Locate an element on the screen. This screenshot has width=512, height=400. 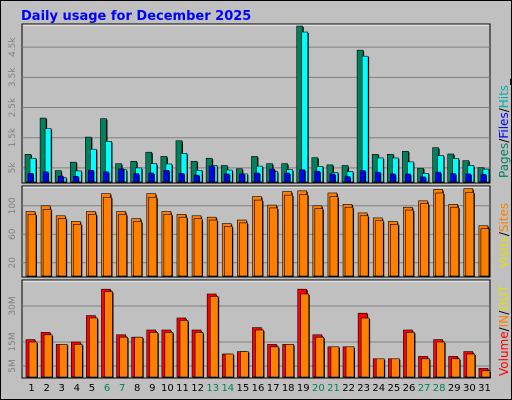
x-tick-label: 20 is located at coordinates (318, 388).